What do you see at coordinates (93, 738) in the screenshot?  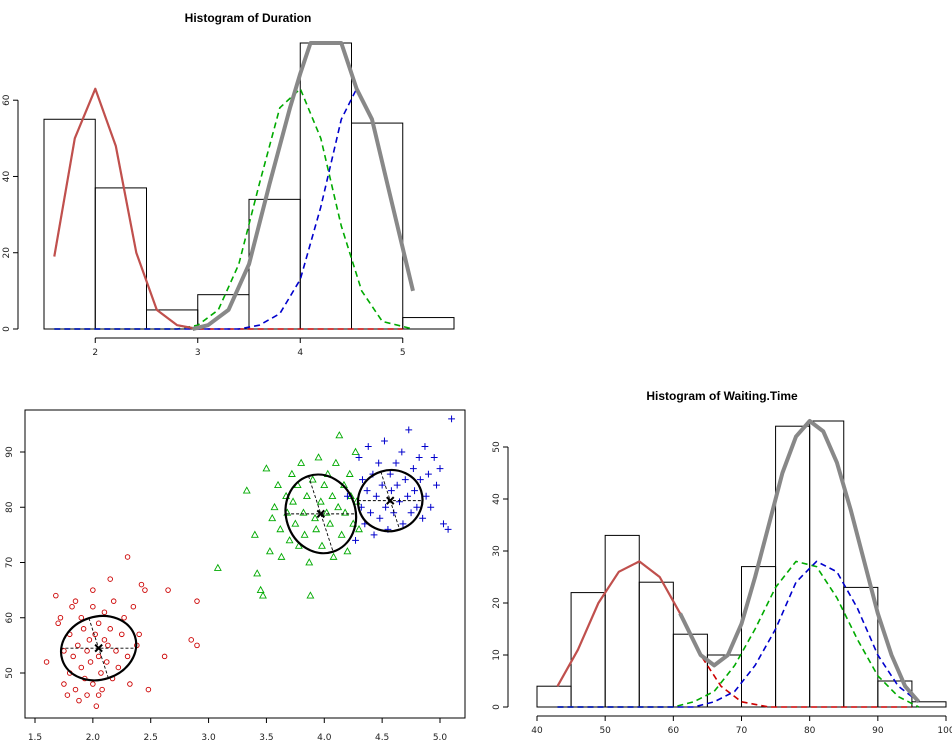 I see `x-tick-label: 2.0` at bounding box center [93, 738].